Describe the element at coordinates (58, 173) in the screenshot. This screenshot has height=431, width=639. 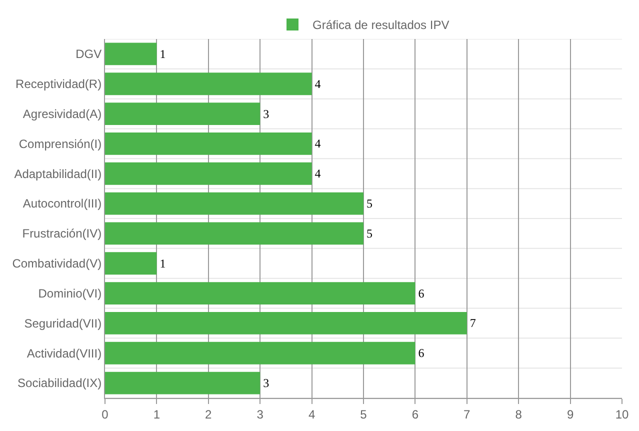
I see `y-tick-label: Adaptabilidad(II)` at that location.